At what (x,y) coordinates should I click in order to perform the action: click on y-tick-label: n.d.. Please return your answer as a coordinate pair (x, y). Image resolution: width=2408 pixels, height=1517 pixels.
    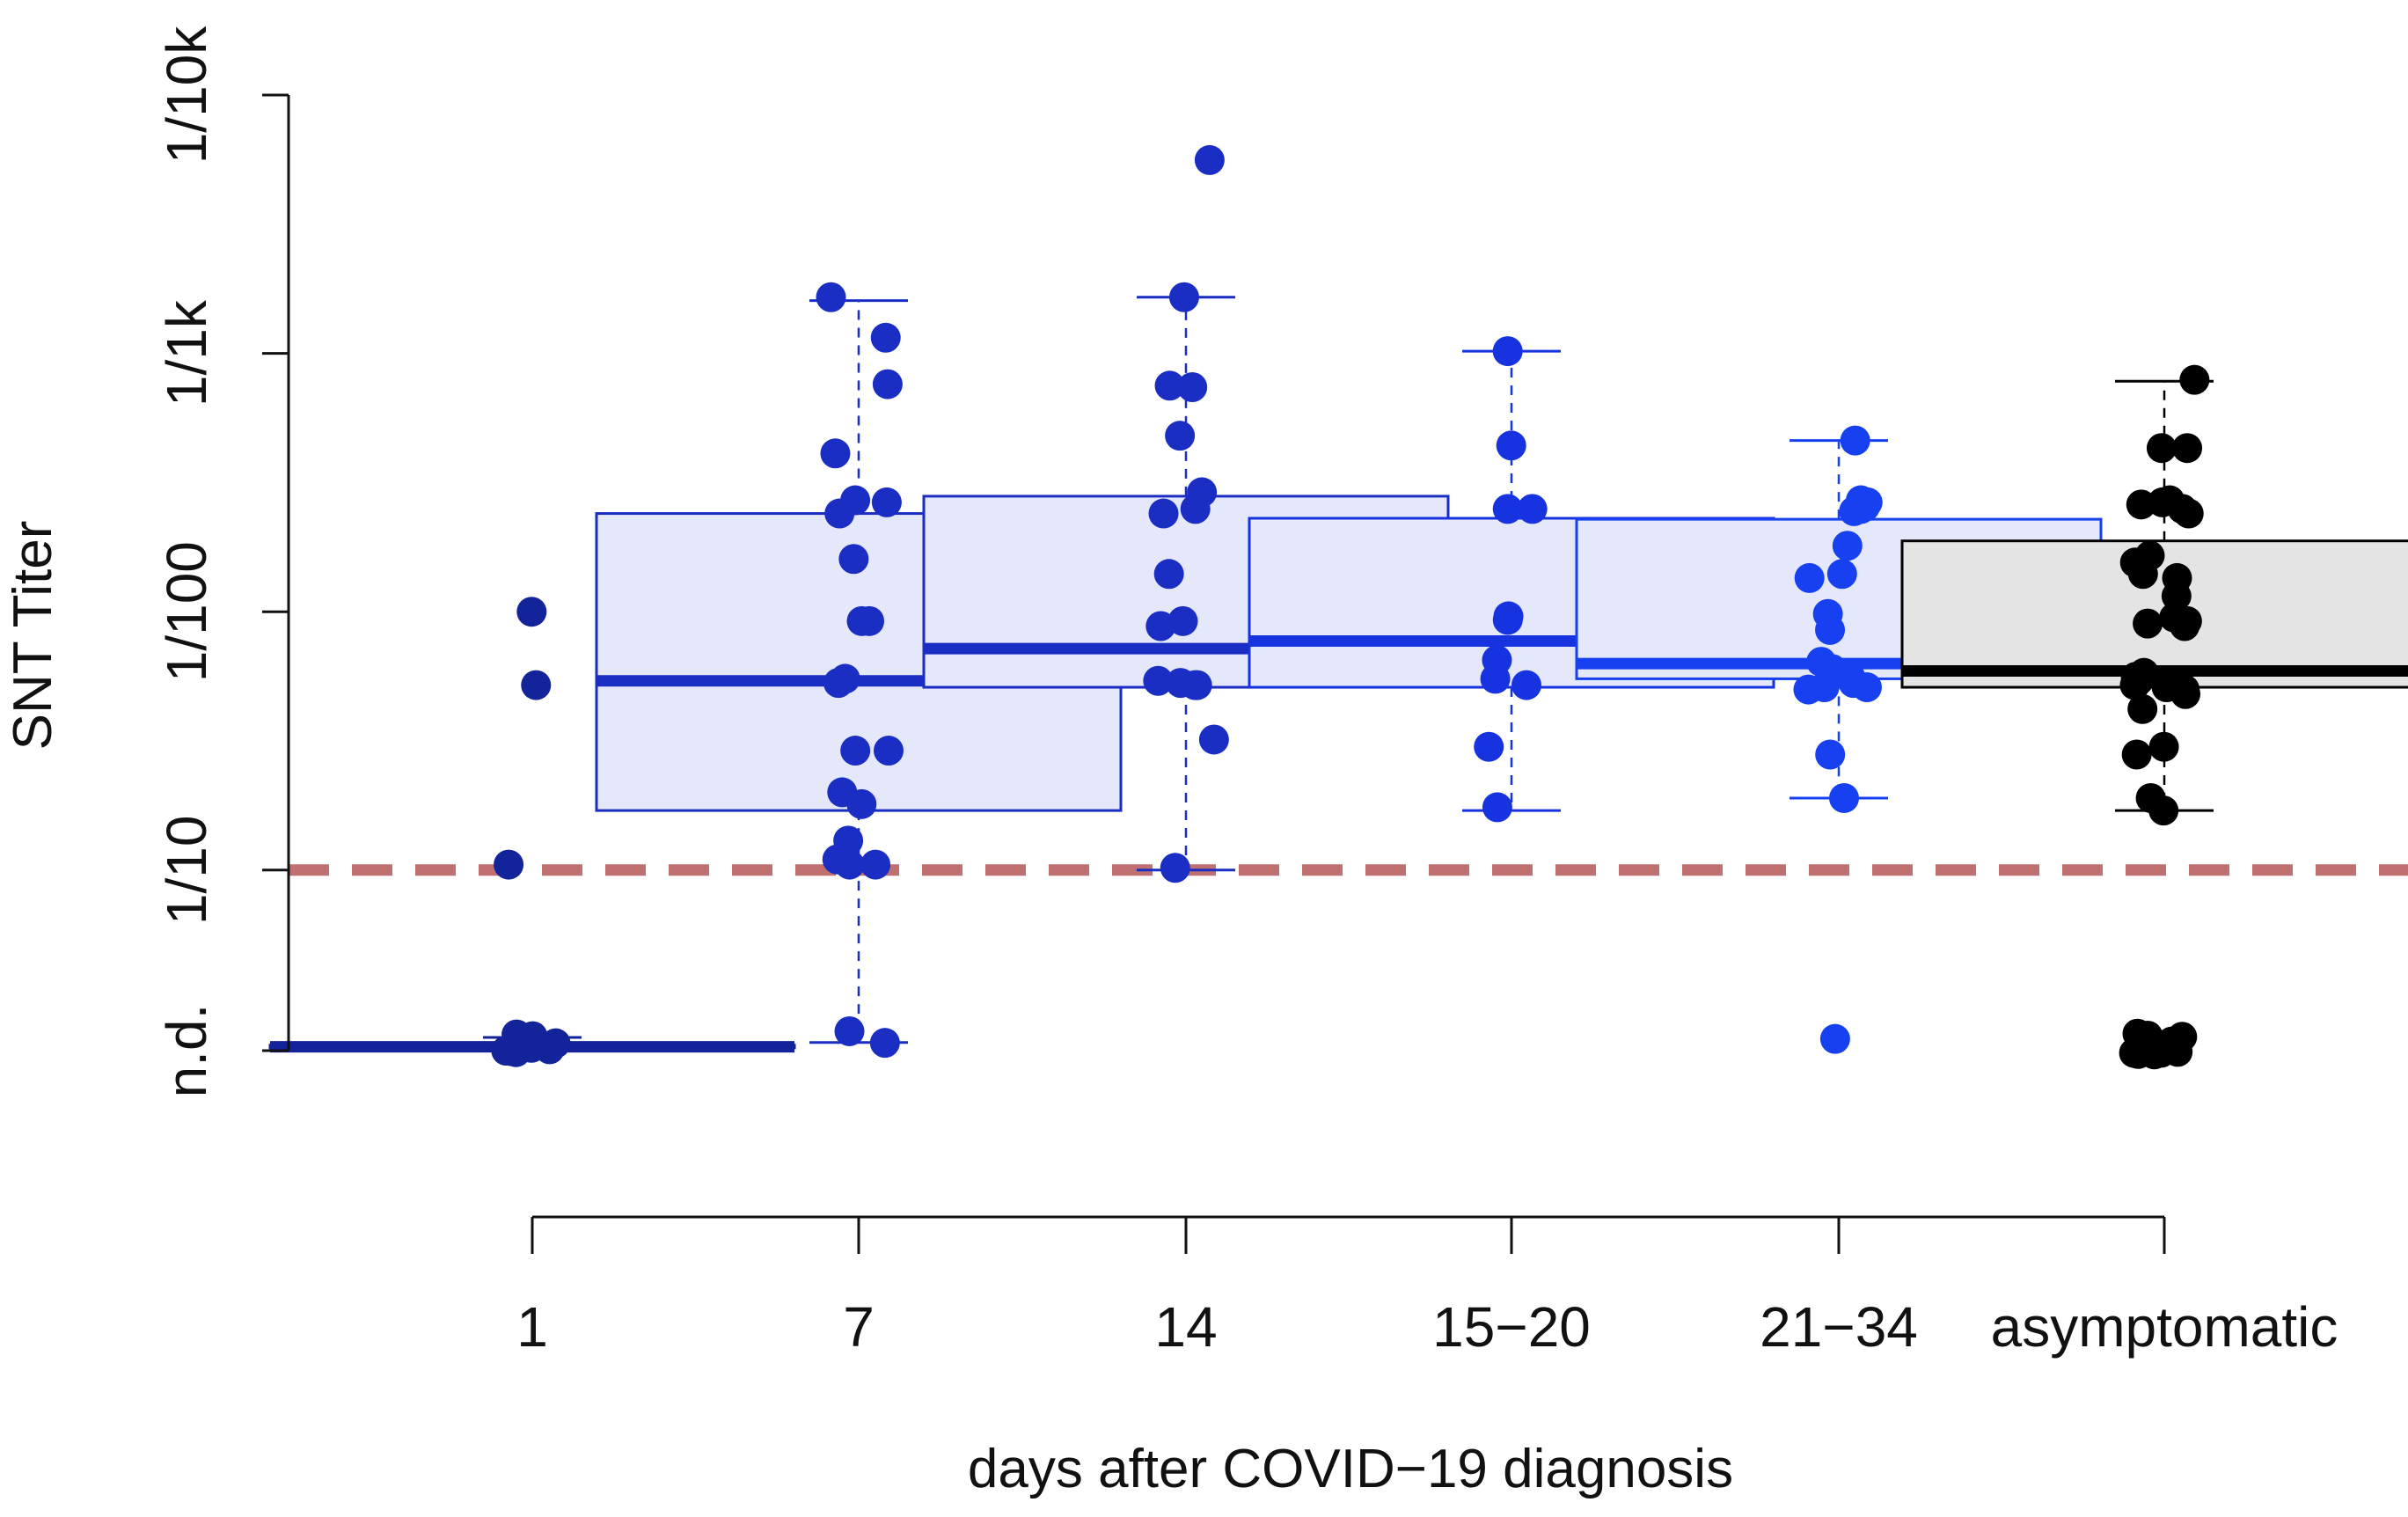
    Looking at the image, I should click on (186, 1051).